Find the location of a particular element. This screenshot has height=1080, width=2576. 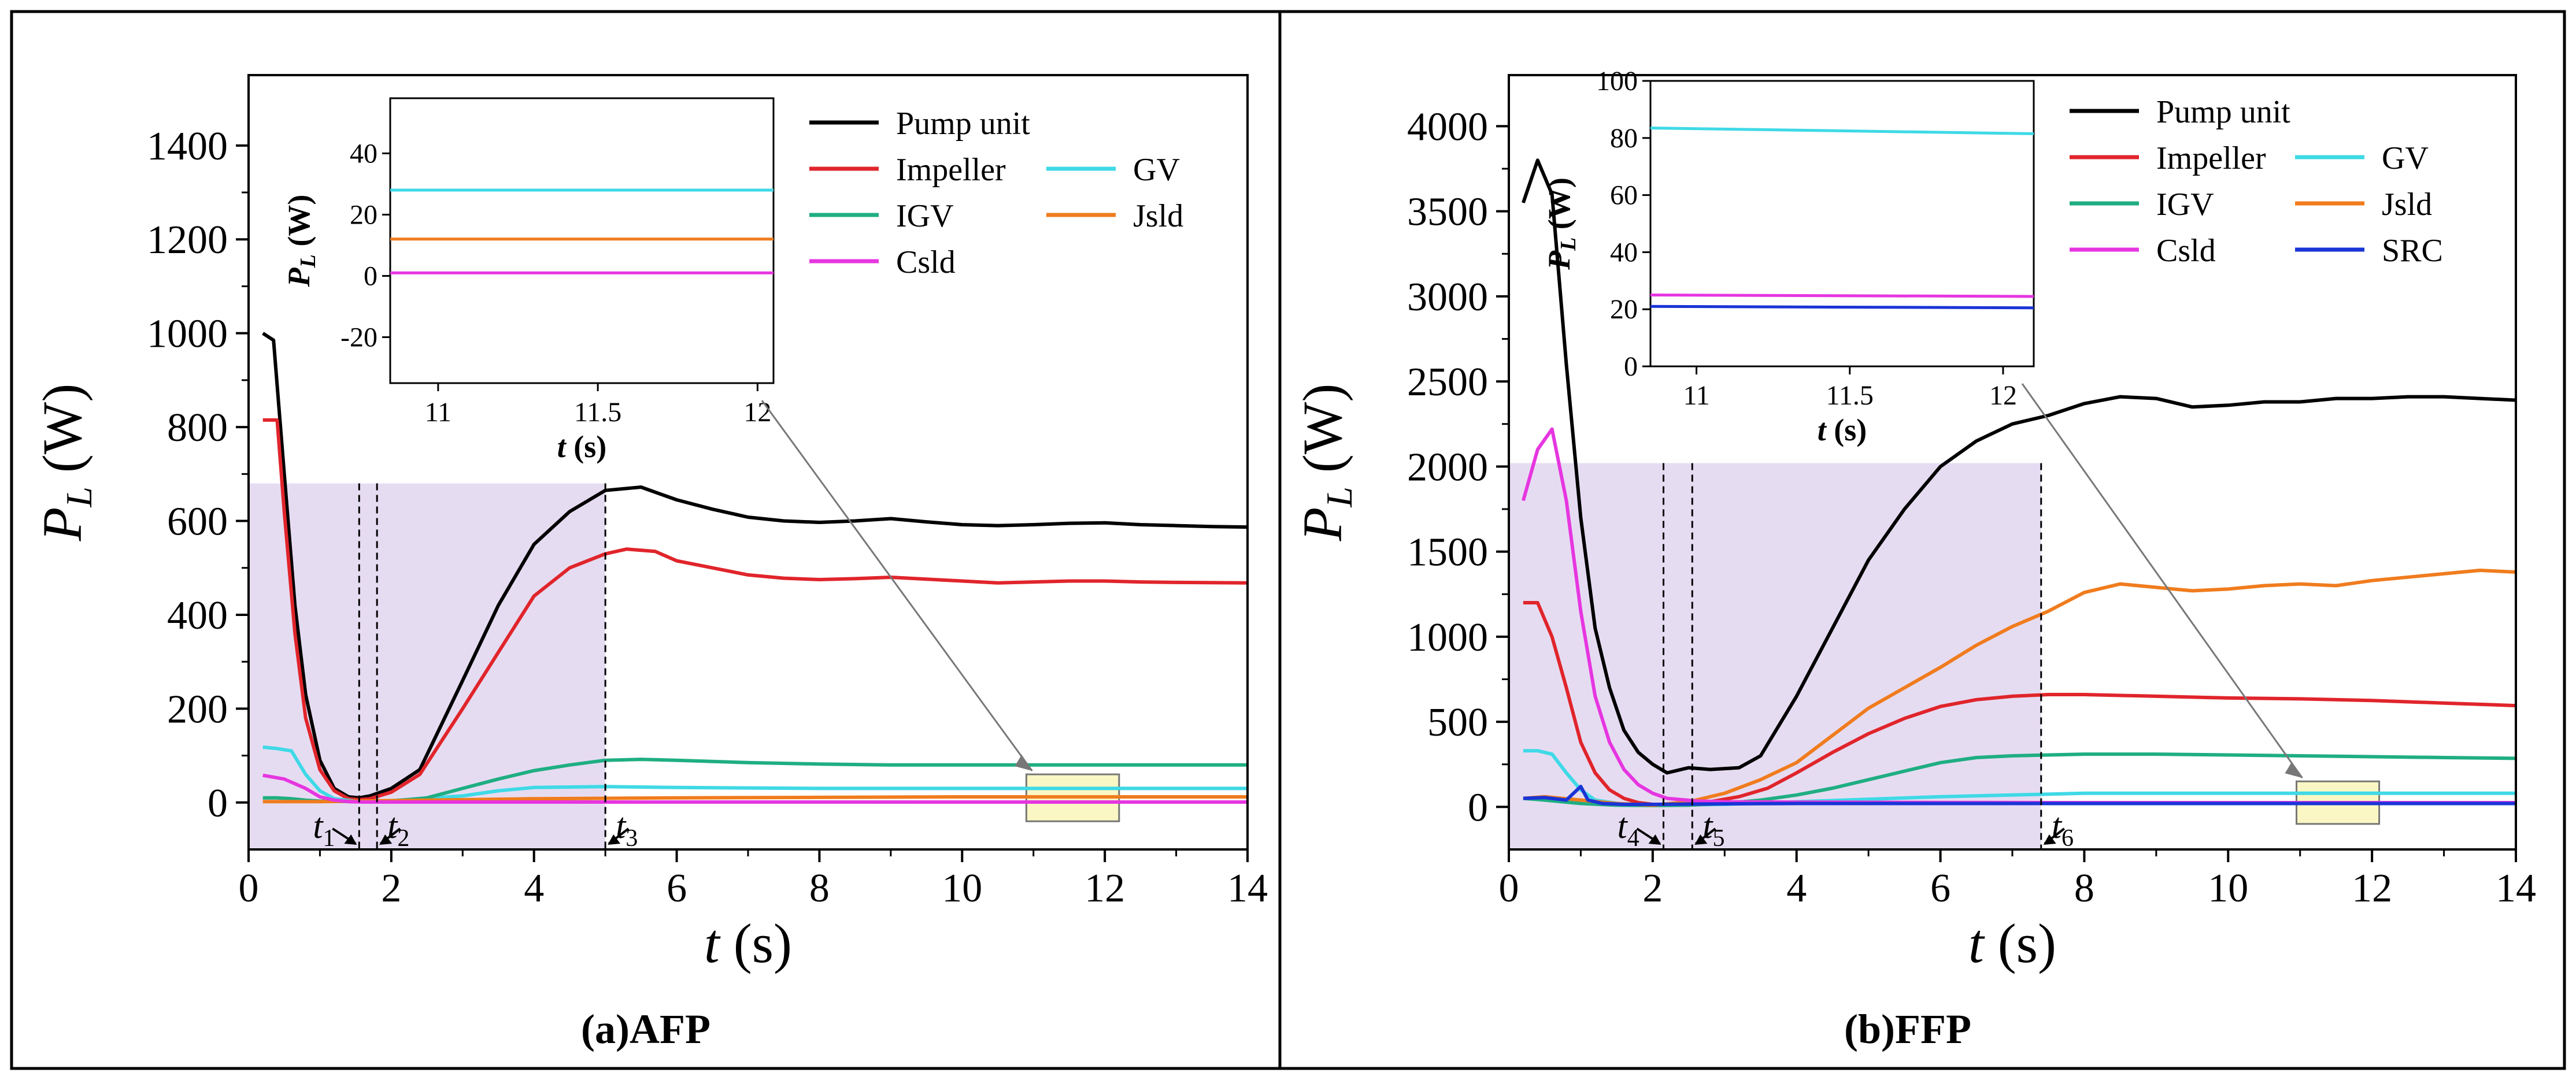

legend-label-src: SRC is located at coordinates (2413, 251).